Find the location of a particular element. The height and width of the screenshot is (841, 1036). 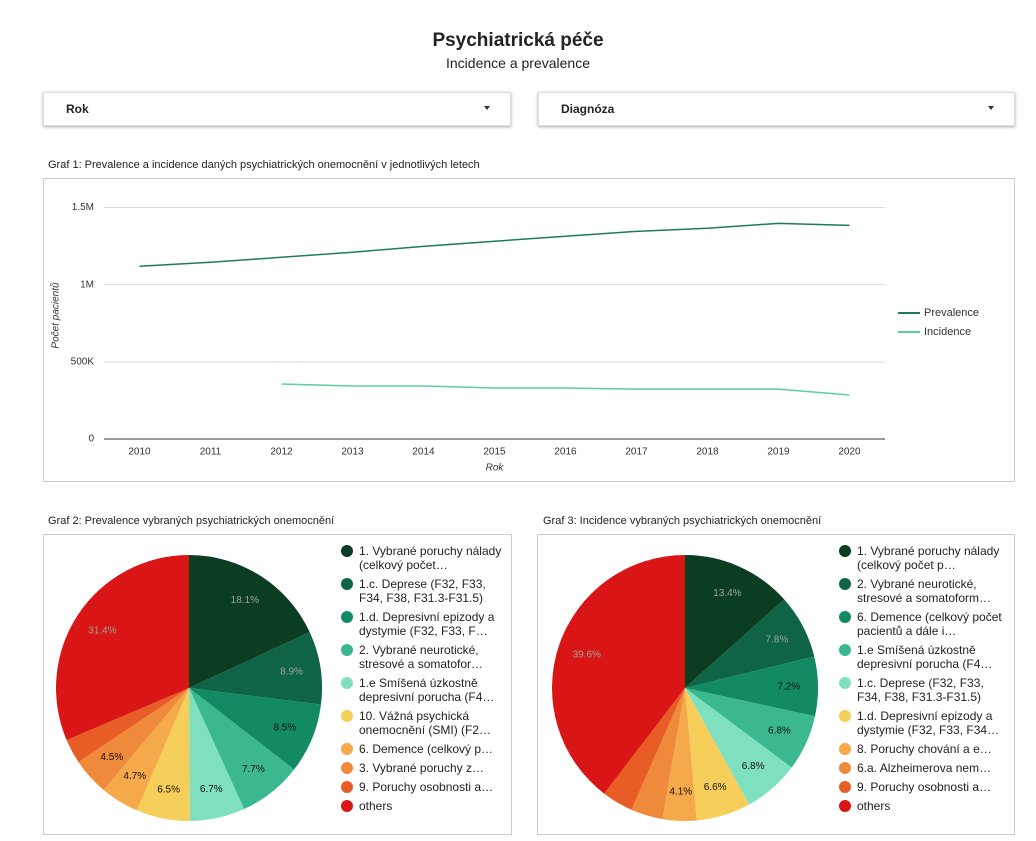

x-tick-label: 2017 is located at coordinates (636, 452).